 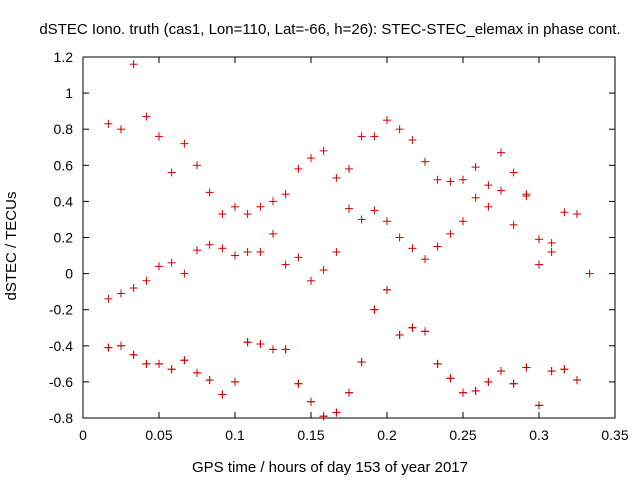 What do you see at coordinates (61, 418) in the screenshot?
I see `y-tick-label: -0.8` at bounding box center [61, 418].